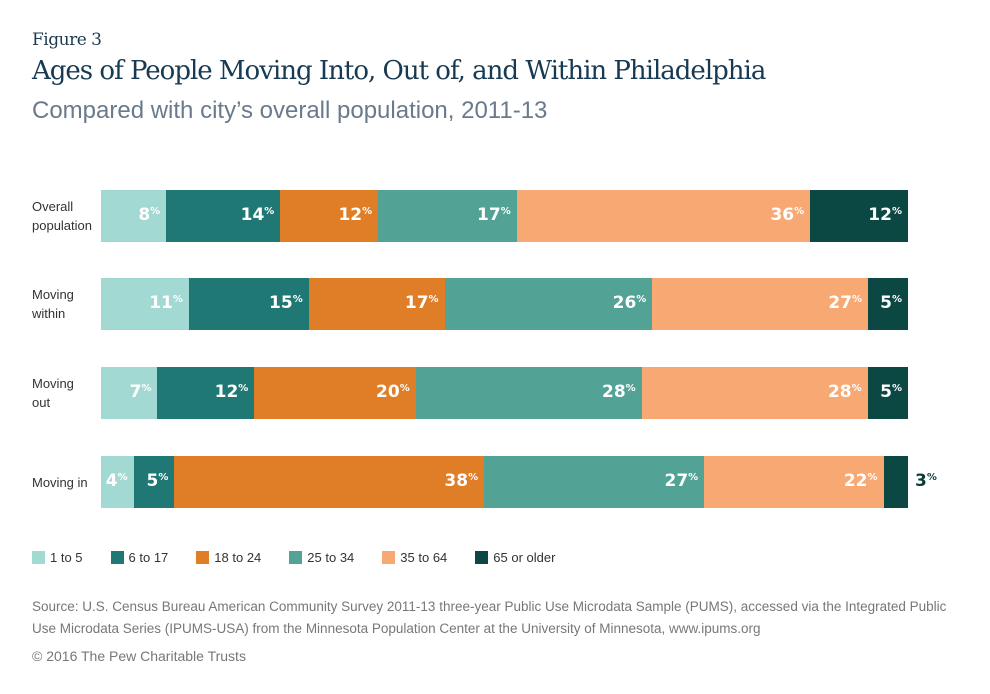  I want to click on data-label: 20%, so click(393, 392).